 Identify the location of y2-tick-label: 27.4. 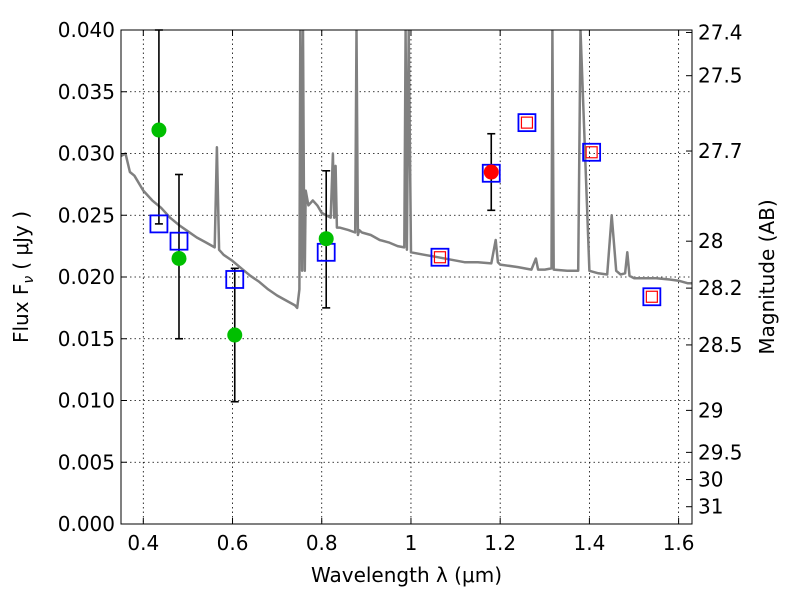
(720, 32).